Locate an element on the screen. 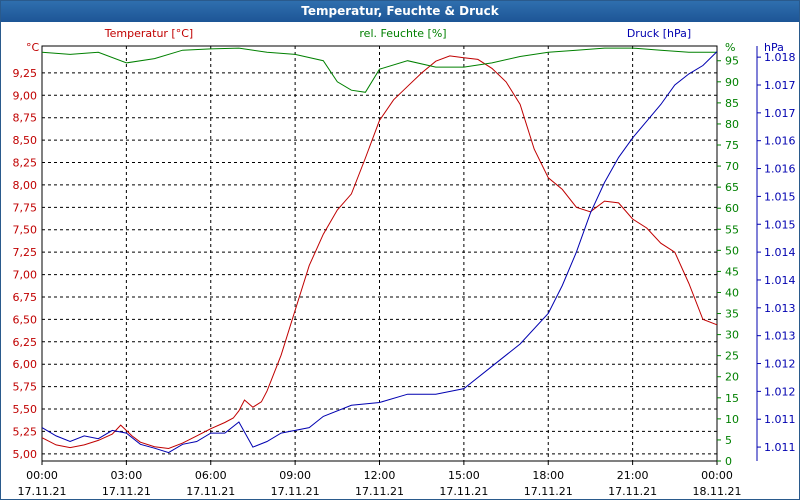 The width and height of the screenshot is (800, 500). y-right1-tick-label: 25 is located at coordinates (732, 356).